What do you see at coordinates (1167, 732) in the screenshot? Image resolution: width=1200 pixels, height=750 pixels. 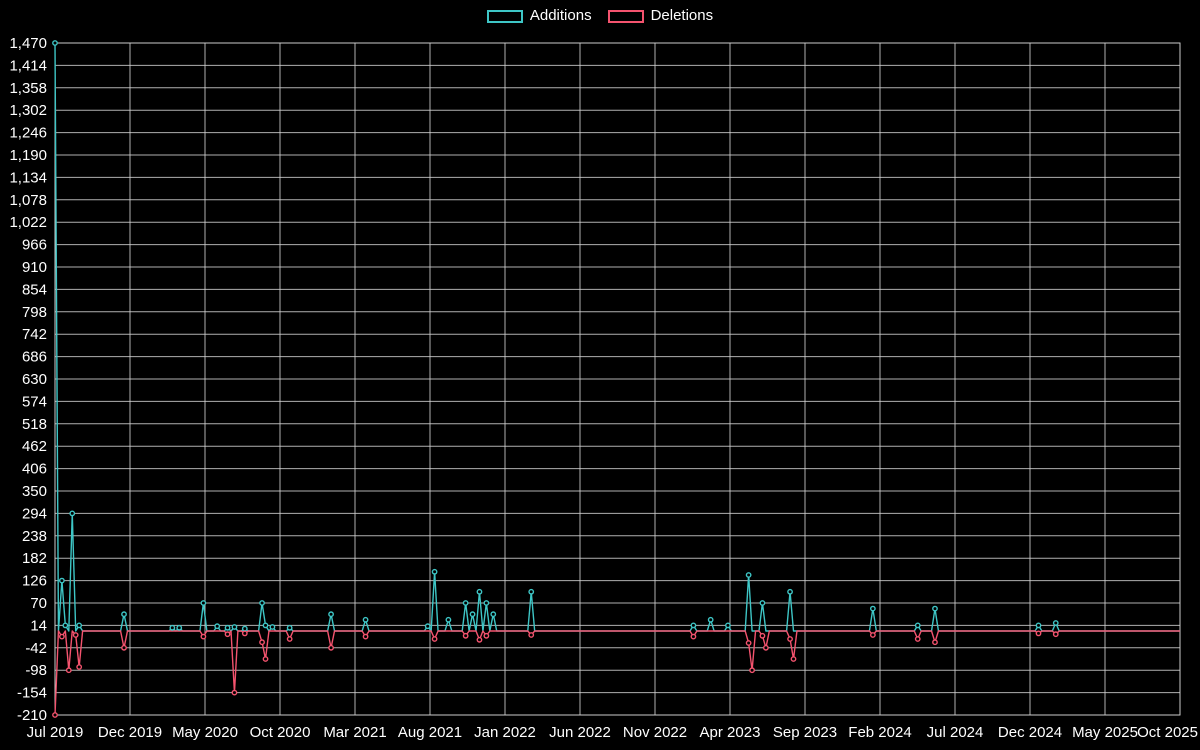 I see `x-tick-label: Oct 2025` at bounding box center [1167, 732].